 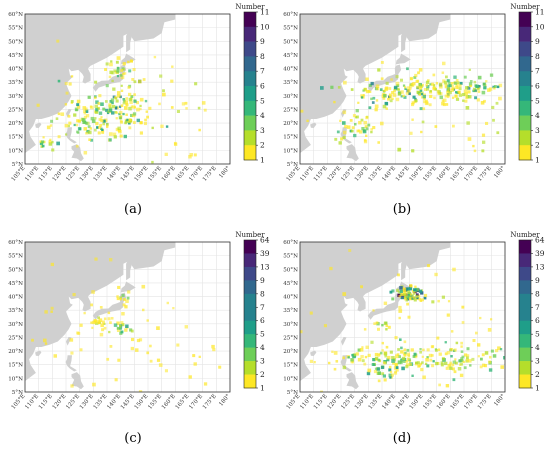 I want to click on colorbar-tick-label: 9, so click(x=537, y=280).